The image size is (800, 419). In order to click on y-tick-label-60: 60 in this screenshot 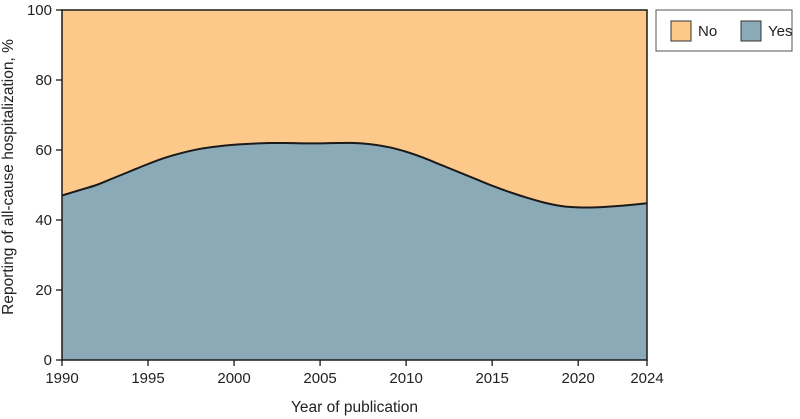, I will do `click(43, 150)`.